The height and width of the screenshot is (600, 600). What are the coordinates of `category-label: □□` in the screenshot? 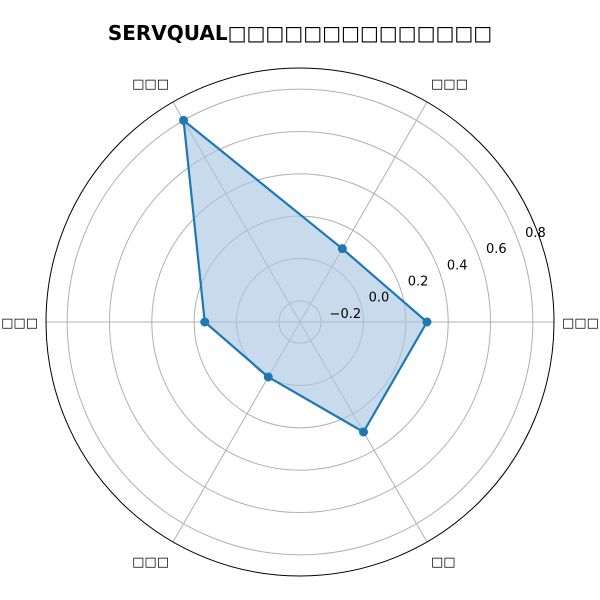 It's located at (443, 562).